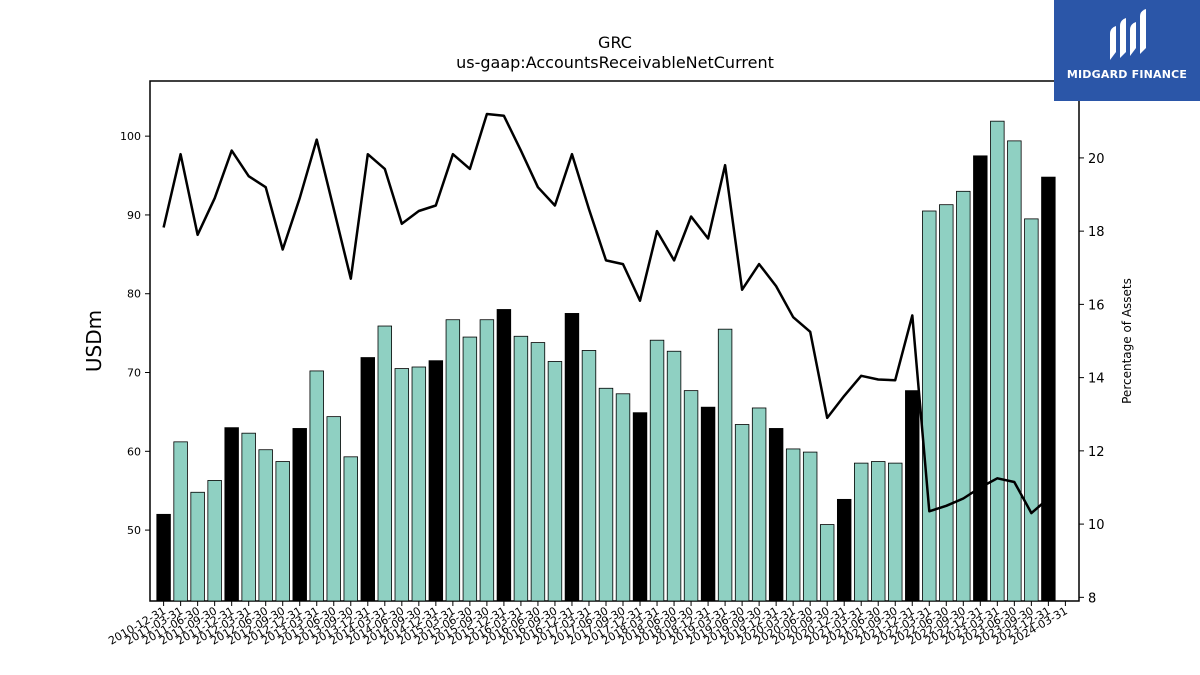  Describe the element at coordinates (1127, 341) in the screenshot. I see `y2-axis-label: Percentage of Assets` at that location.